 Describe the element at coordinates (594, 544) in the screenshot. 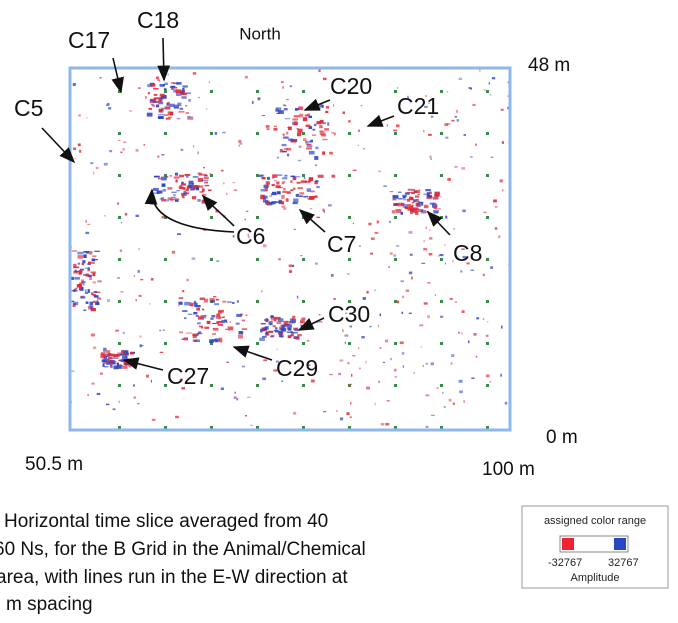

I see `legend-bar` at that location.